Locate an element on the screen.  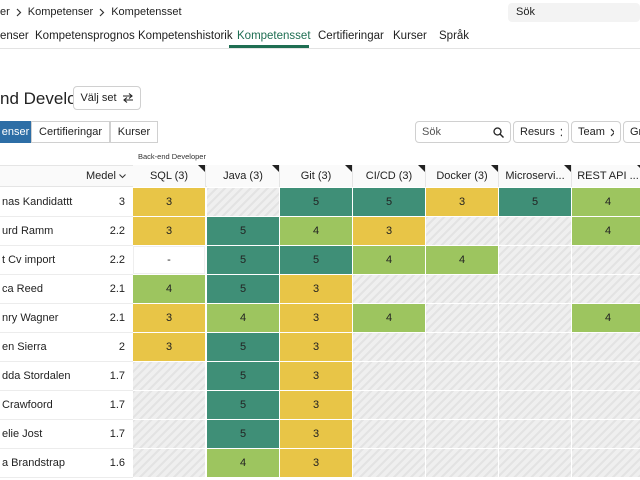
resource-name: en Sierra is located at coordinates (24, 347).